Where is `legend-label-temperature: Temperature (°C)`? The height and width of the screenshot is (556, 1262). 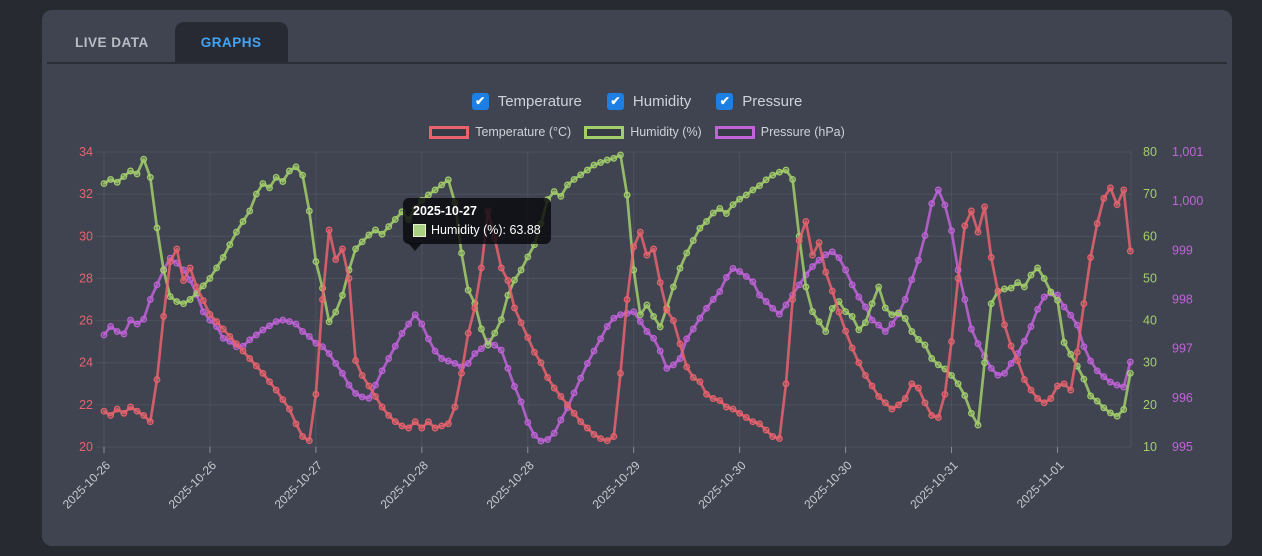 legend-label-temperature: Temperature (°C) is located at coordinates (523, 132).